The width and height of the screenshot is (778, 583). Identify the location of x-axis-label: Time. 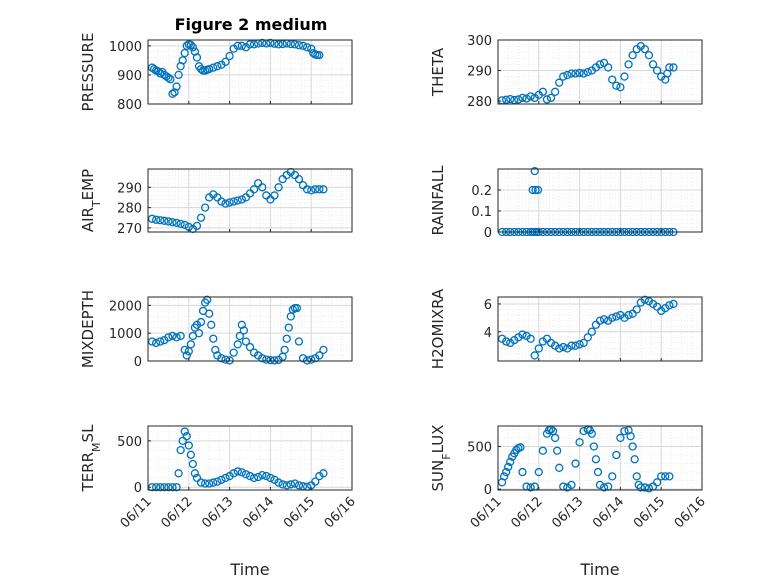
(249, 569).